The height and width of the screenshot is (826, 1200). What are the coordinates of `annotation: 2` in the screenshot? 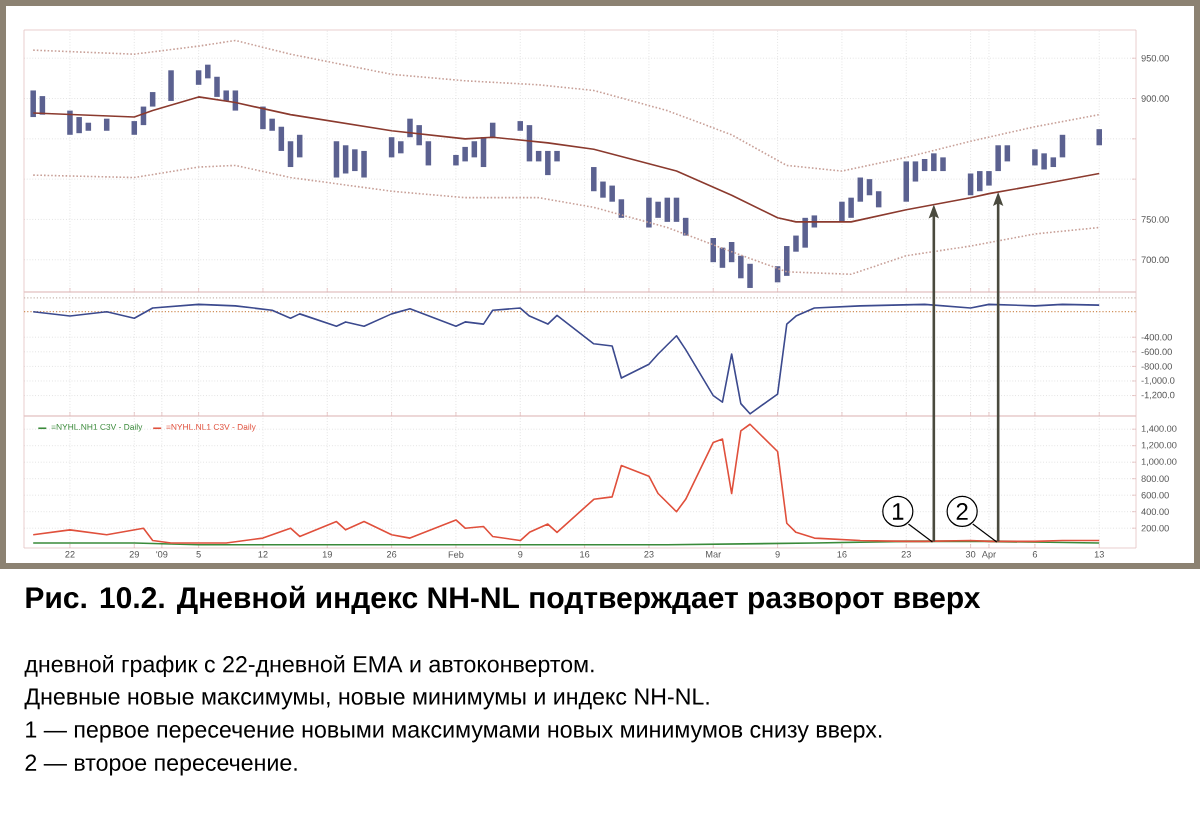 It's located at (962, 511).